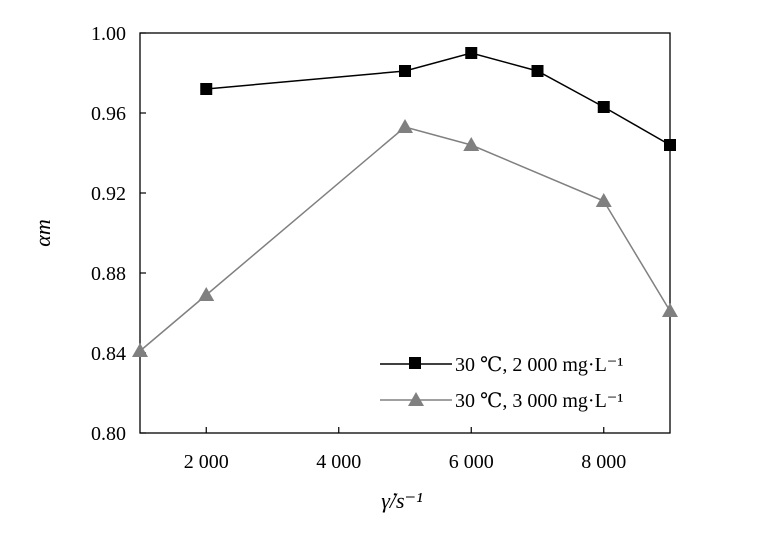  What do you see at coordinates (206, 462) in the screenshot?
I see `x-tick-label: 2 000` at bounding box center [206, 462].